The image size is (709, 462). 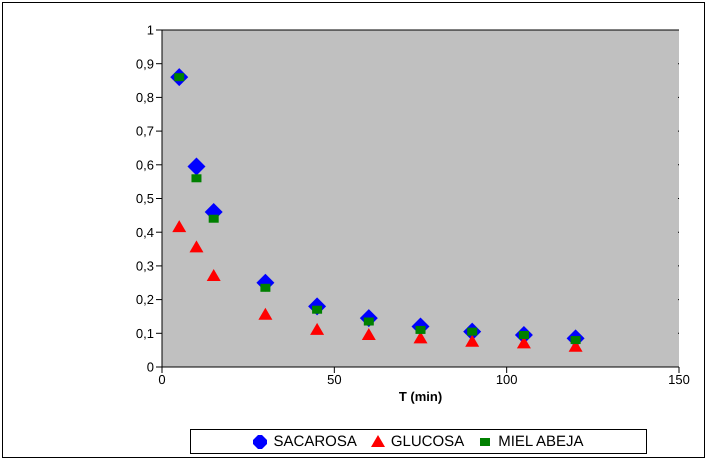 What do you see at coordinates (145, 98) in the screenshot?
I see `y-tick-label: 0,8` at bounding box center [145, 98].